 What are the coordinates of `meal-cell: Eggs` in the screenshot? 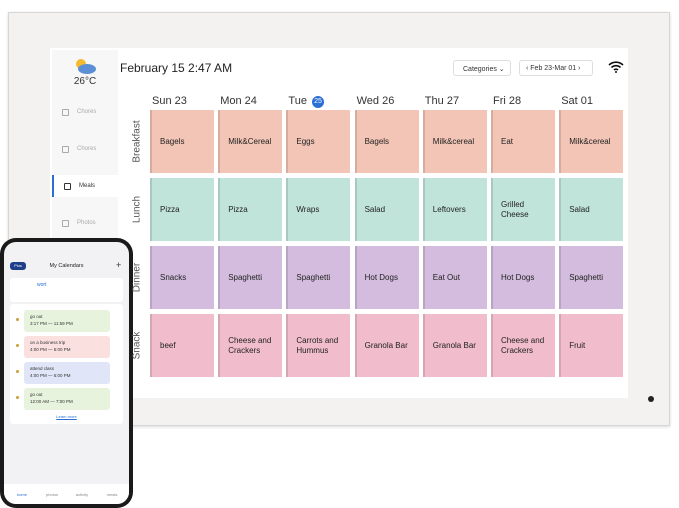 It's located at (318, 141).